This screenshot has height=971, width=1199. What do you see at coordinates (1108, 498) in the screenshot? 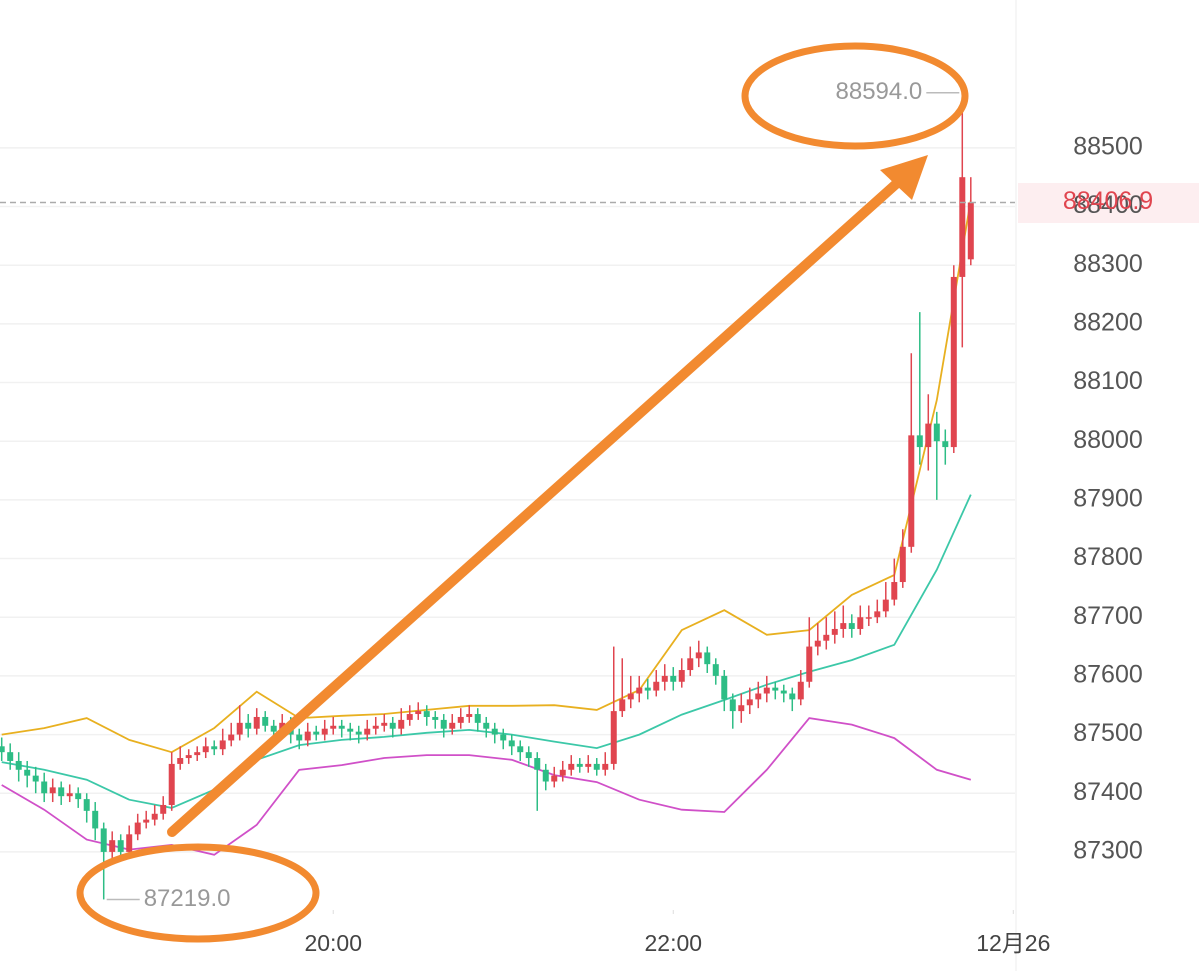
I see `y-tick-label: 87900` at bounding box center [1108, 498].